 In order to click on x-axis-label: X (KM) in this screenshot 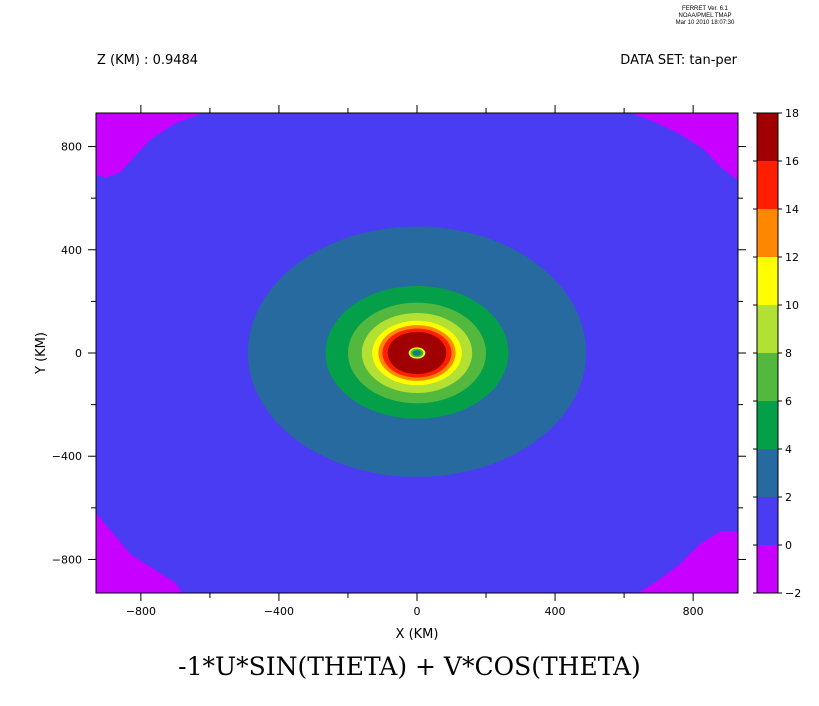, I will do `click(417, 634)`.